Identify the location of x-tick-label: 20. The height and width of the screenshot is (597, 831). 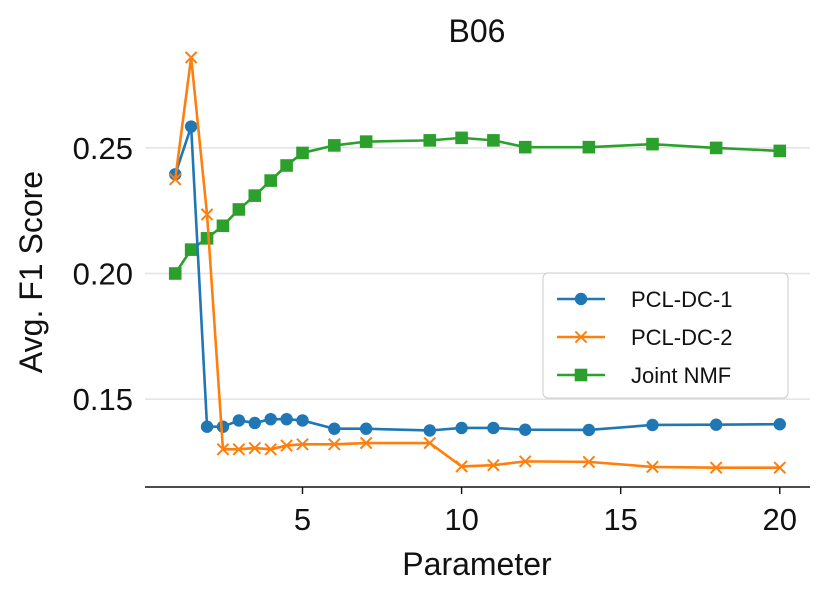
(780, 519).